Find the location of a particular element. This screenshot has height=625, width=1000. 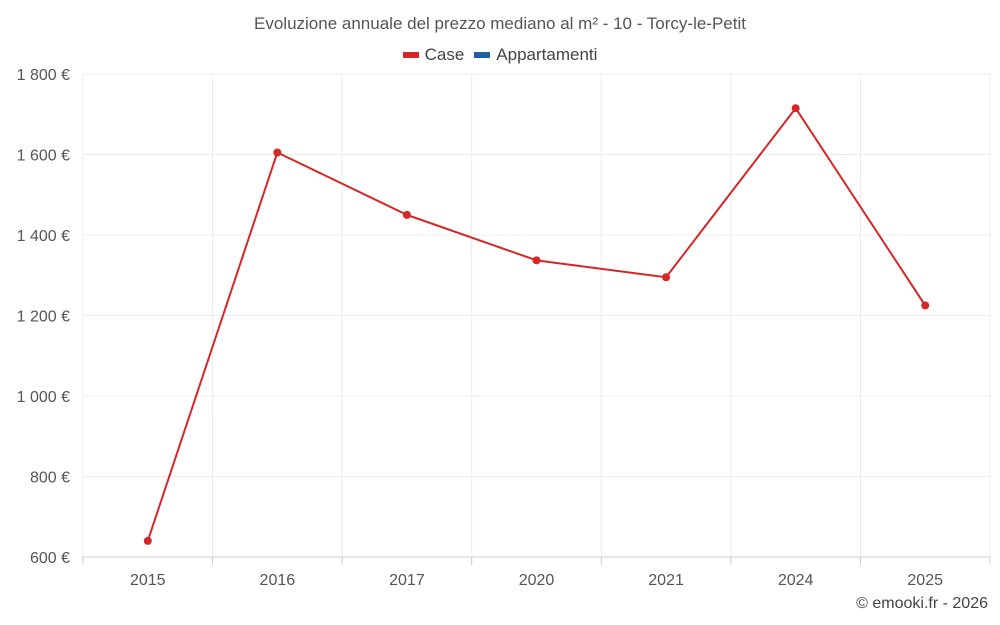

axes is located at coordinates (536, 560).